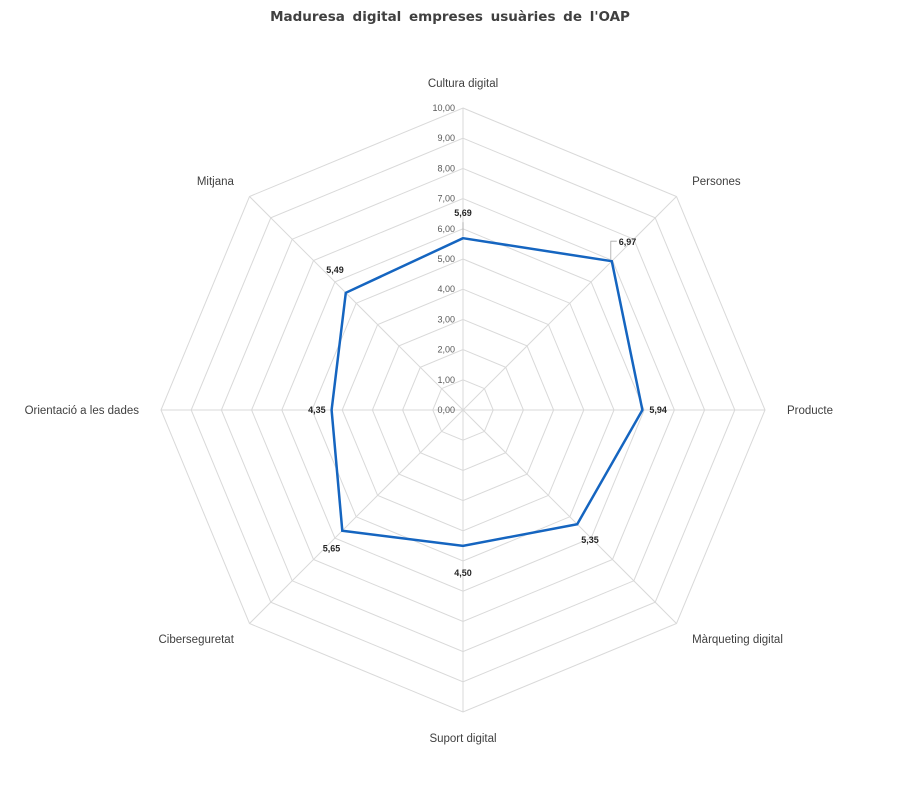  What do you see at coordinates (463, 213) in the screenshot?
I see `data-label: 5,69` at bounding box center [463, 213].